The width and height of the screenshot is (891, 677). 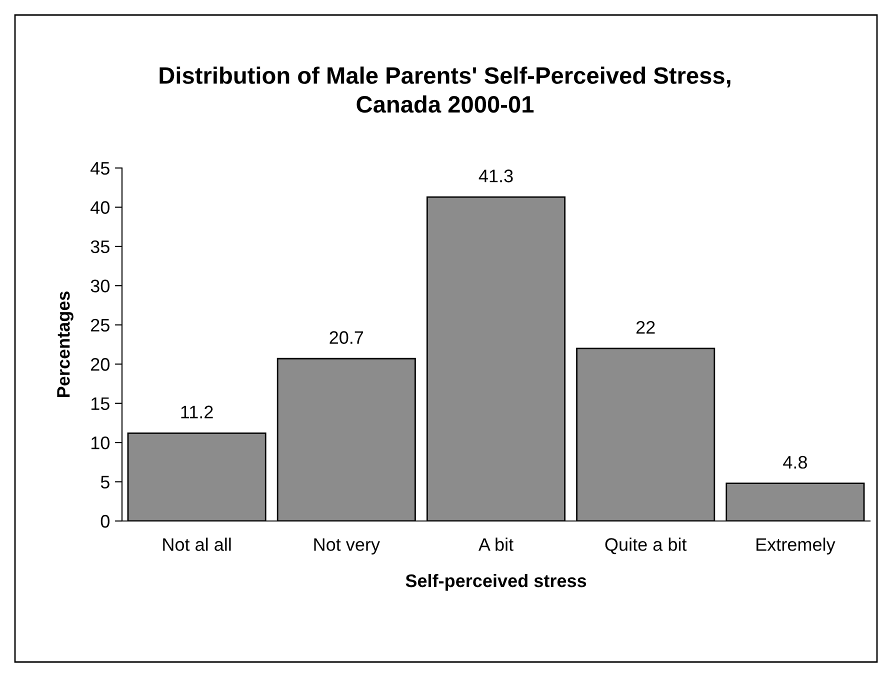 I want to click on y-tick-label: 45, so click(x=100, y=168).